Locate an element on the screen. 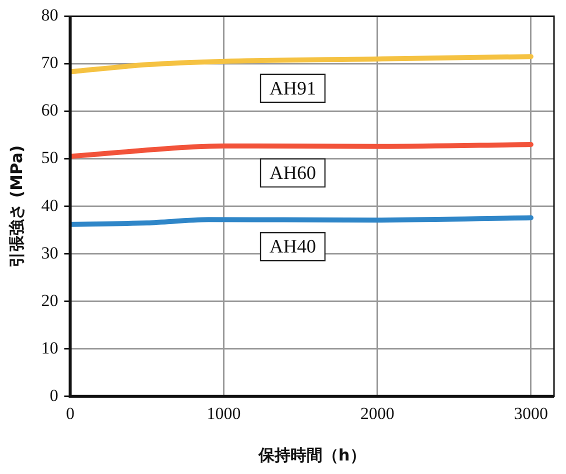  y-tick-label: 60 is located at coordinates (49, 110).